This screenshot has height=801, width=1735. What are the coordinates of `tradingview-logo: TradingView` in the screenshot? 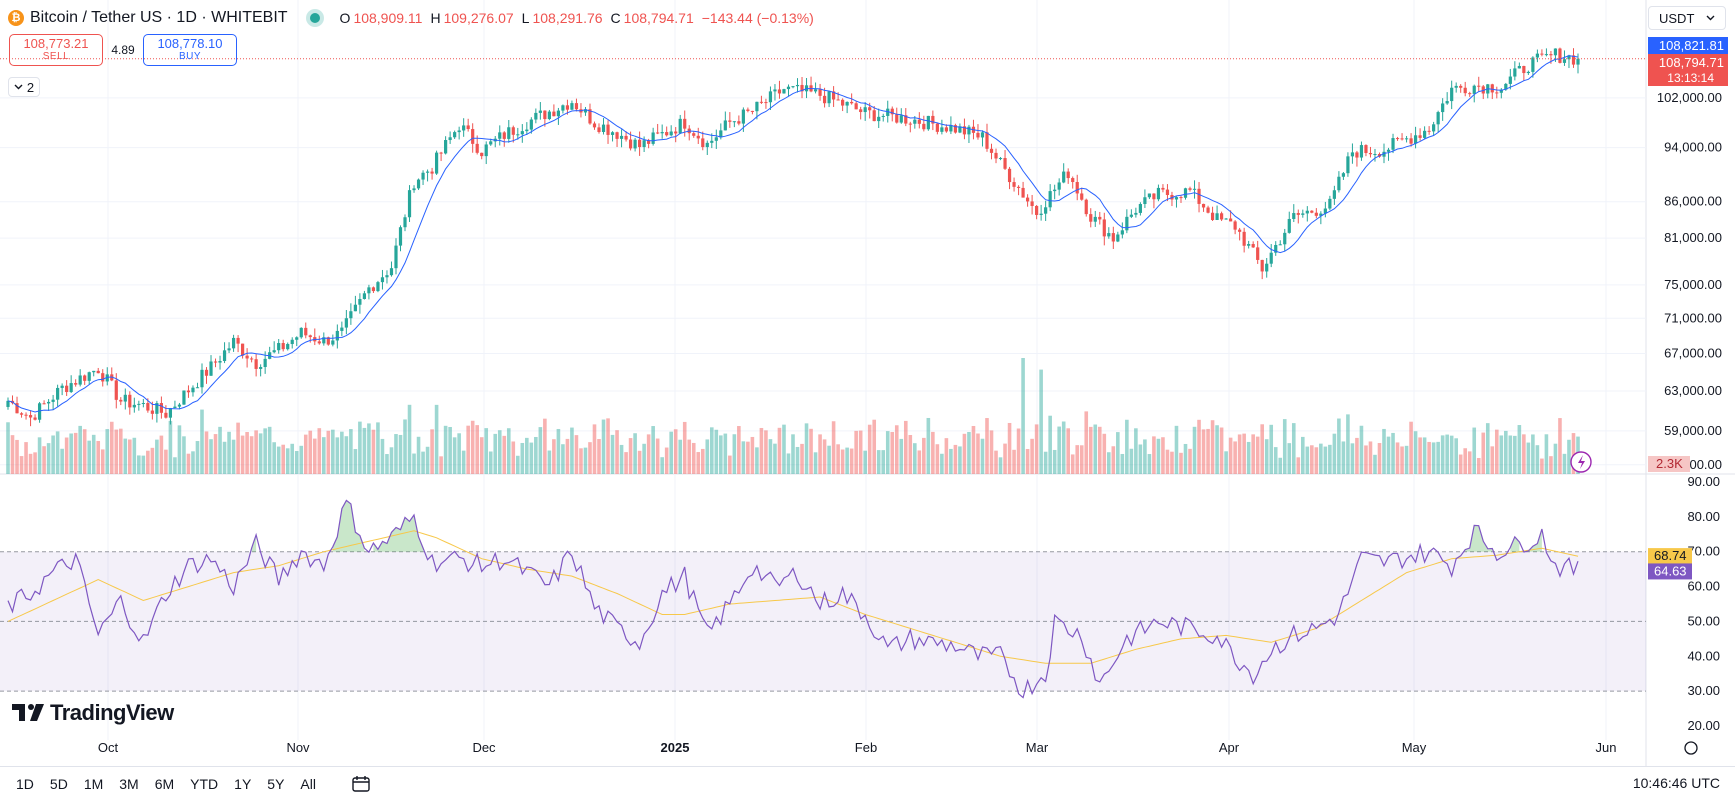 It's located at (93, 713).